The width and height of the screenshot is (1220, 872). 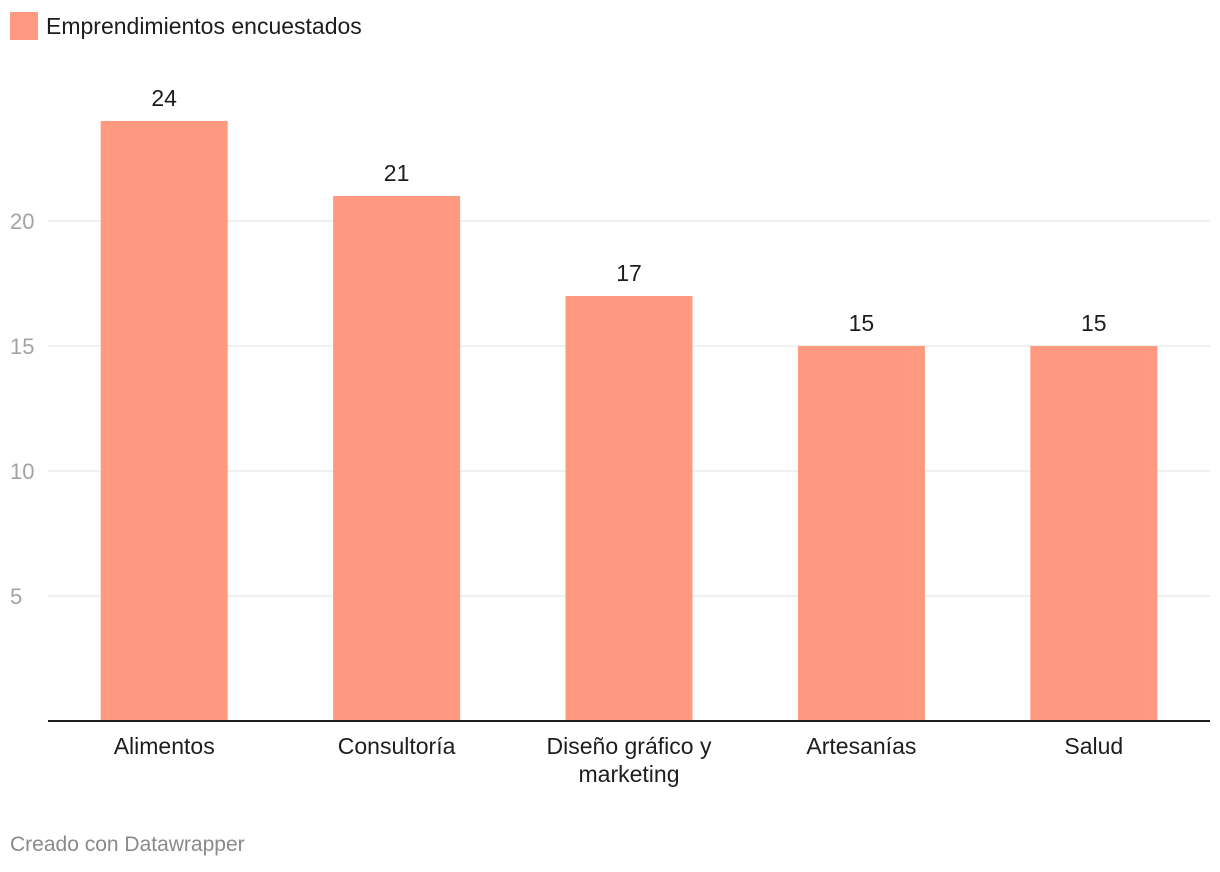 I want to click on legend: Emprendimientos encuestados, so click(x=186, y=26).